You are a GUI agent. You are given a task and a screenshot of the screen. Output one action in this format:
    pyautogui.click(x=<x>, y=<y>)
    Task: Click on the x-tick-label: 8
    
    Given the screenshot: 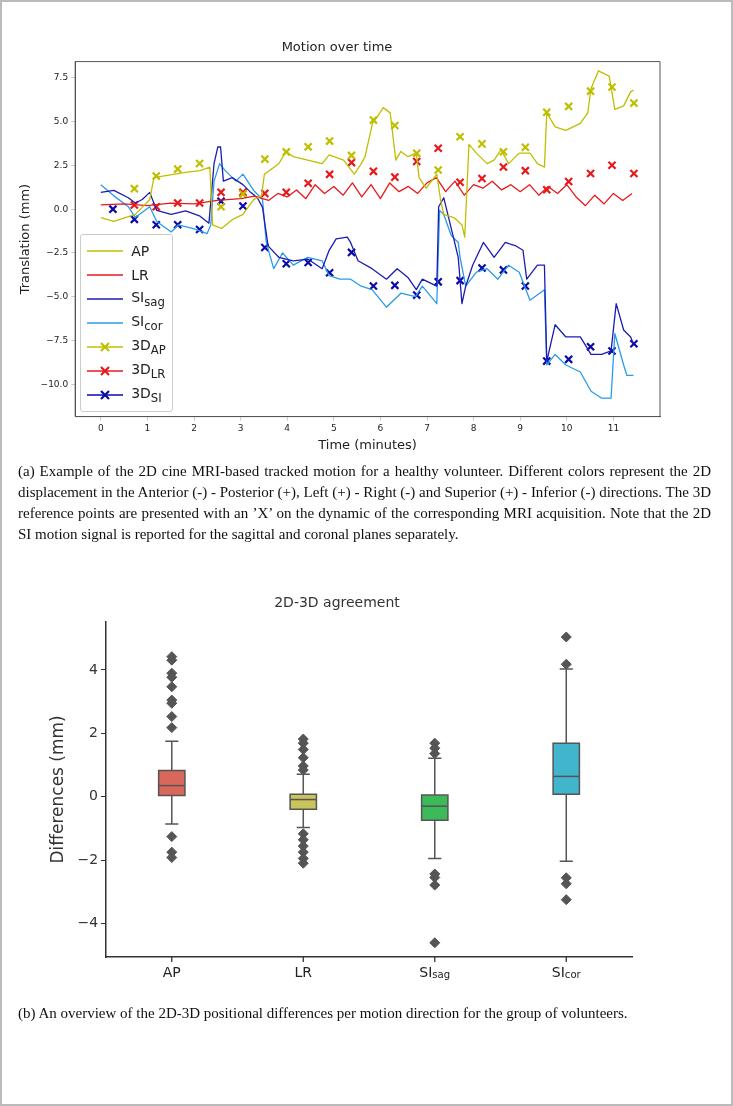 What is the action you would take?
    pyautogui.click(x=473, y=428)
    